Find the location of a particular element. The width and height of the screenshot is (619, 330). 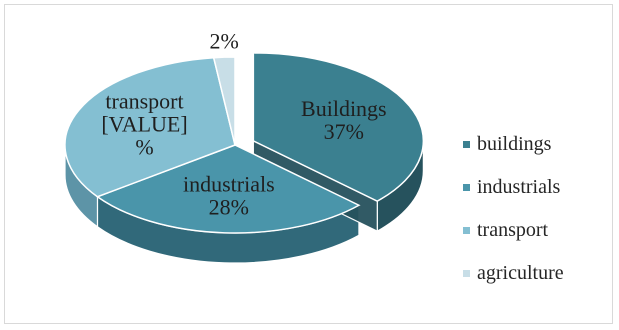

legend-label-agriculture: agriculture is located at coordinates (520, 273).